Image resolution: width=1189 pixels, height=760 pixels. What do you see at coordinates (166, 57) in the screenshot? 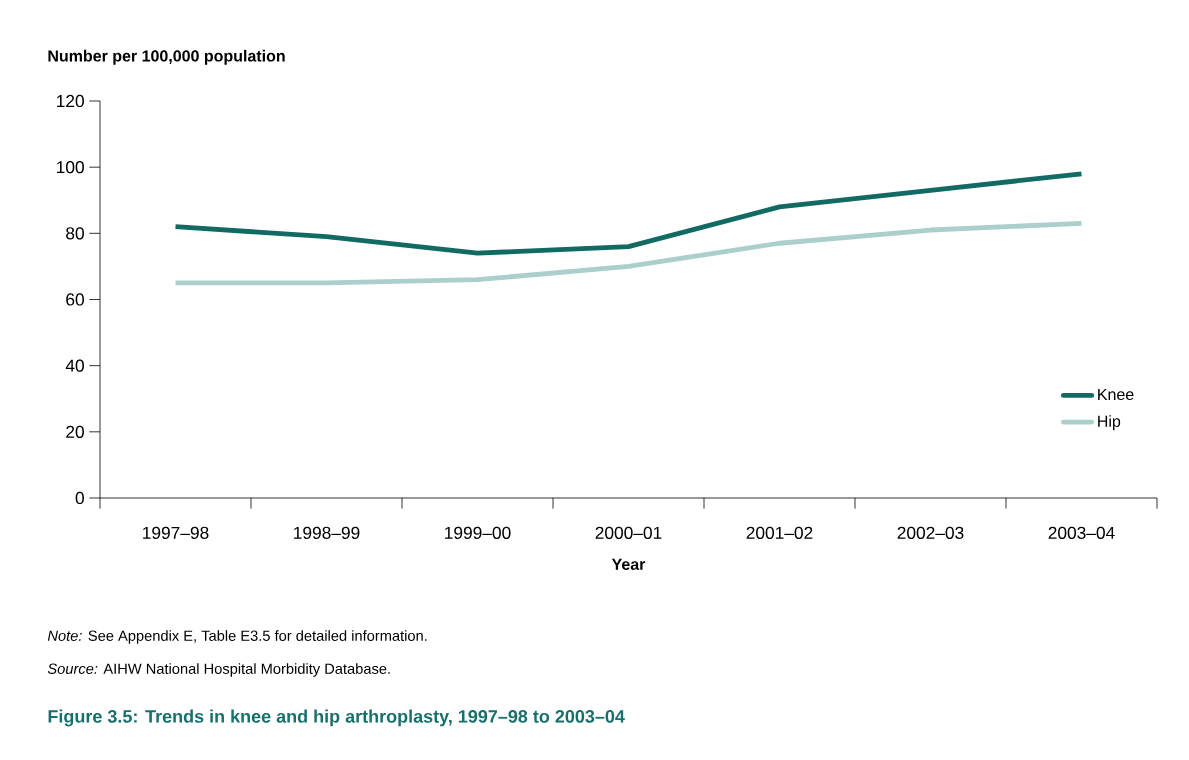
I see `y-axis-title: Number per 100,000 population` at bounding box center [166, 57].